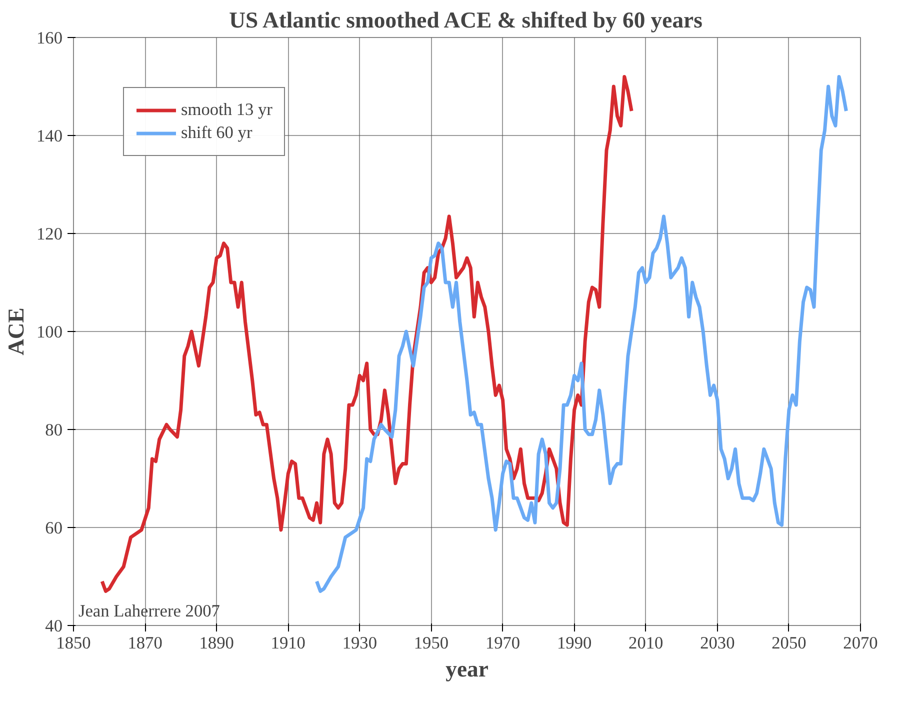 Image resolution: width=905 pixels, height=725 pixels. Describe the element at coordinates (502, 643) in the screenshot. I see `x-tick-label: 1970` at that location.